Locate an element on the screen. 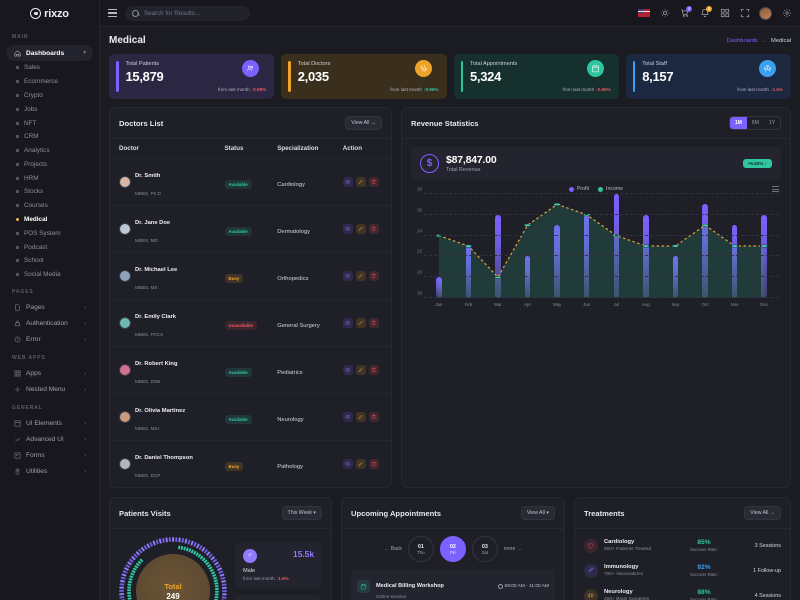 The height and width of the screenshot is (600, 800). sidebar-item-nested-menu: Nested Menu › is located at coordinates (49, 390).